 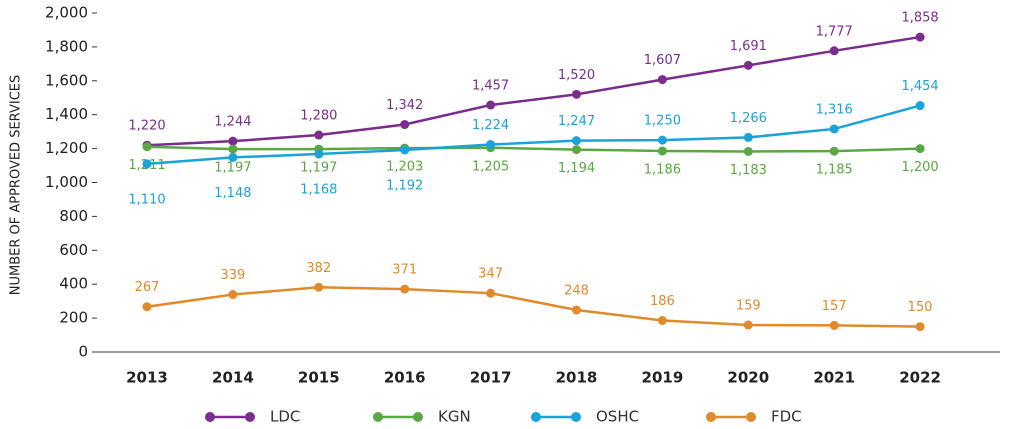 I want to click on data-label: 1,280, so click(x=318, y=116).